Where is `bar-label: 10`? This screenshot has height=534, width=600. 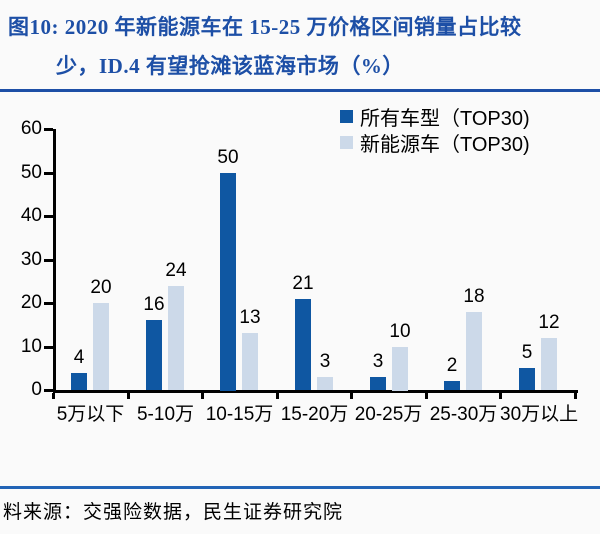 bar-label: 10 is located at coordinates (400, 331).